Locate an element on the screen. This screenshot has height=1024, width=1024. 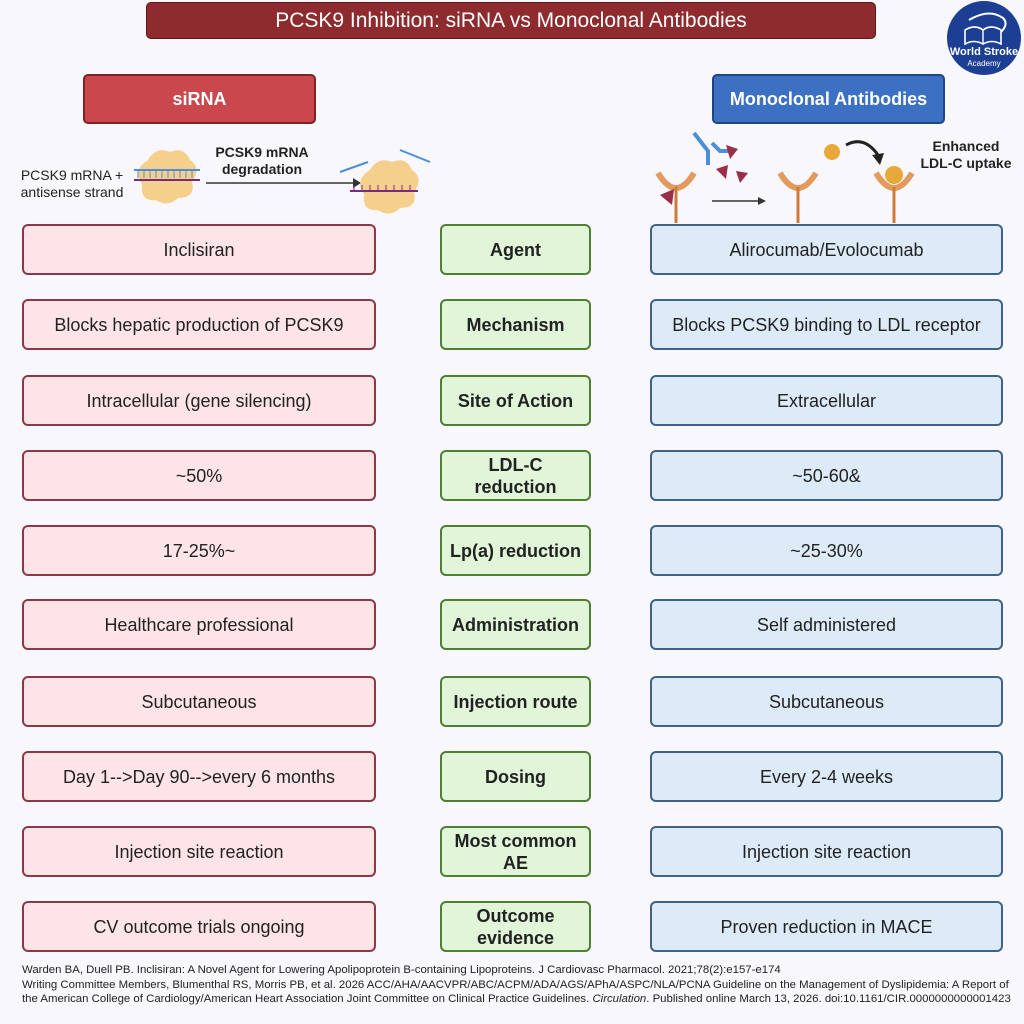
mab-value: Self administered is located at coordinates (826, 624).